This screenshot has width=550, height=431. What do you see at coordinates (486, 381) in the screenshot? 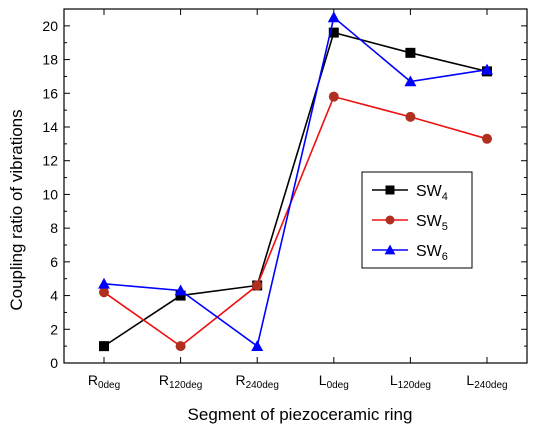
I see `x-tick-label: L240deg` at bounding box center [486, 381].